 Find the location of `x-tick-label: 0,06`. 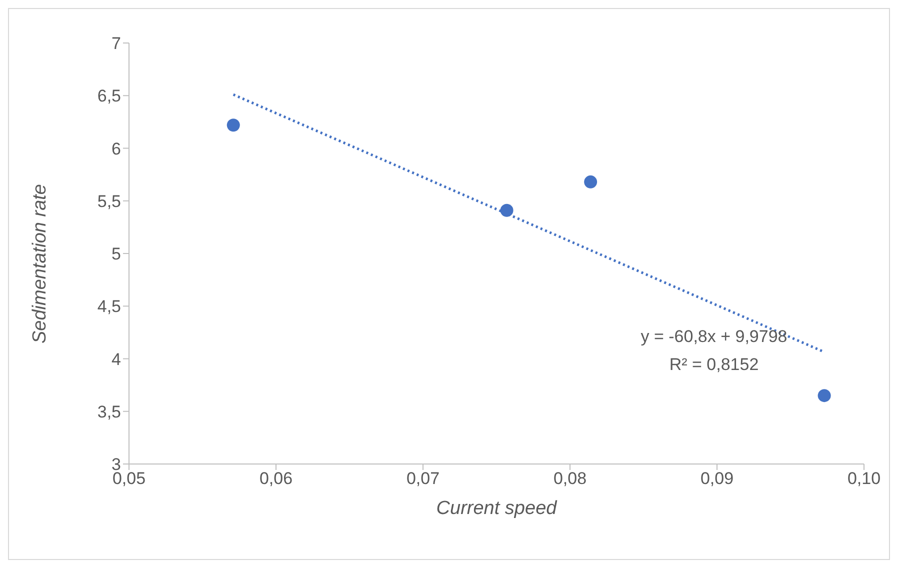

x-tick-label: 0,06 is located at coordinates (276, 478).